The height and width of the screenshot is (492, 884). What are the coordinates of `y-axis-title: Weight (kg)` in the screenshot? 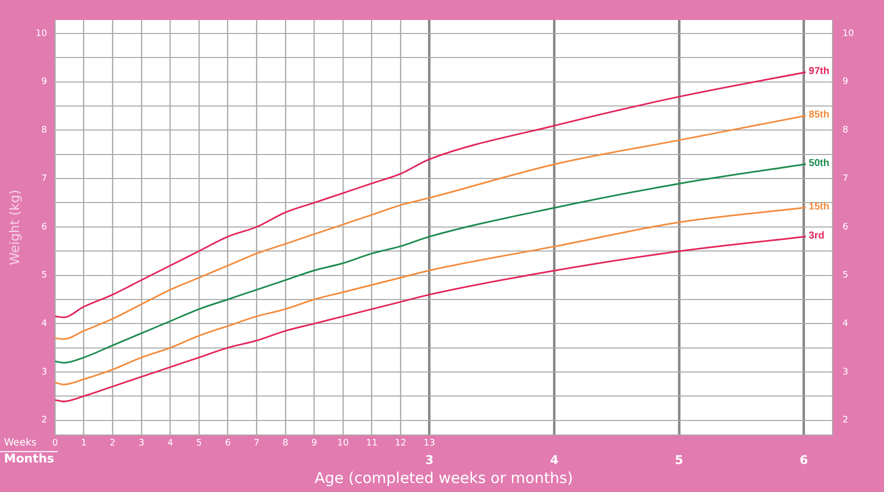 It's located at (16, 228).